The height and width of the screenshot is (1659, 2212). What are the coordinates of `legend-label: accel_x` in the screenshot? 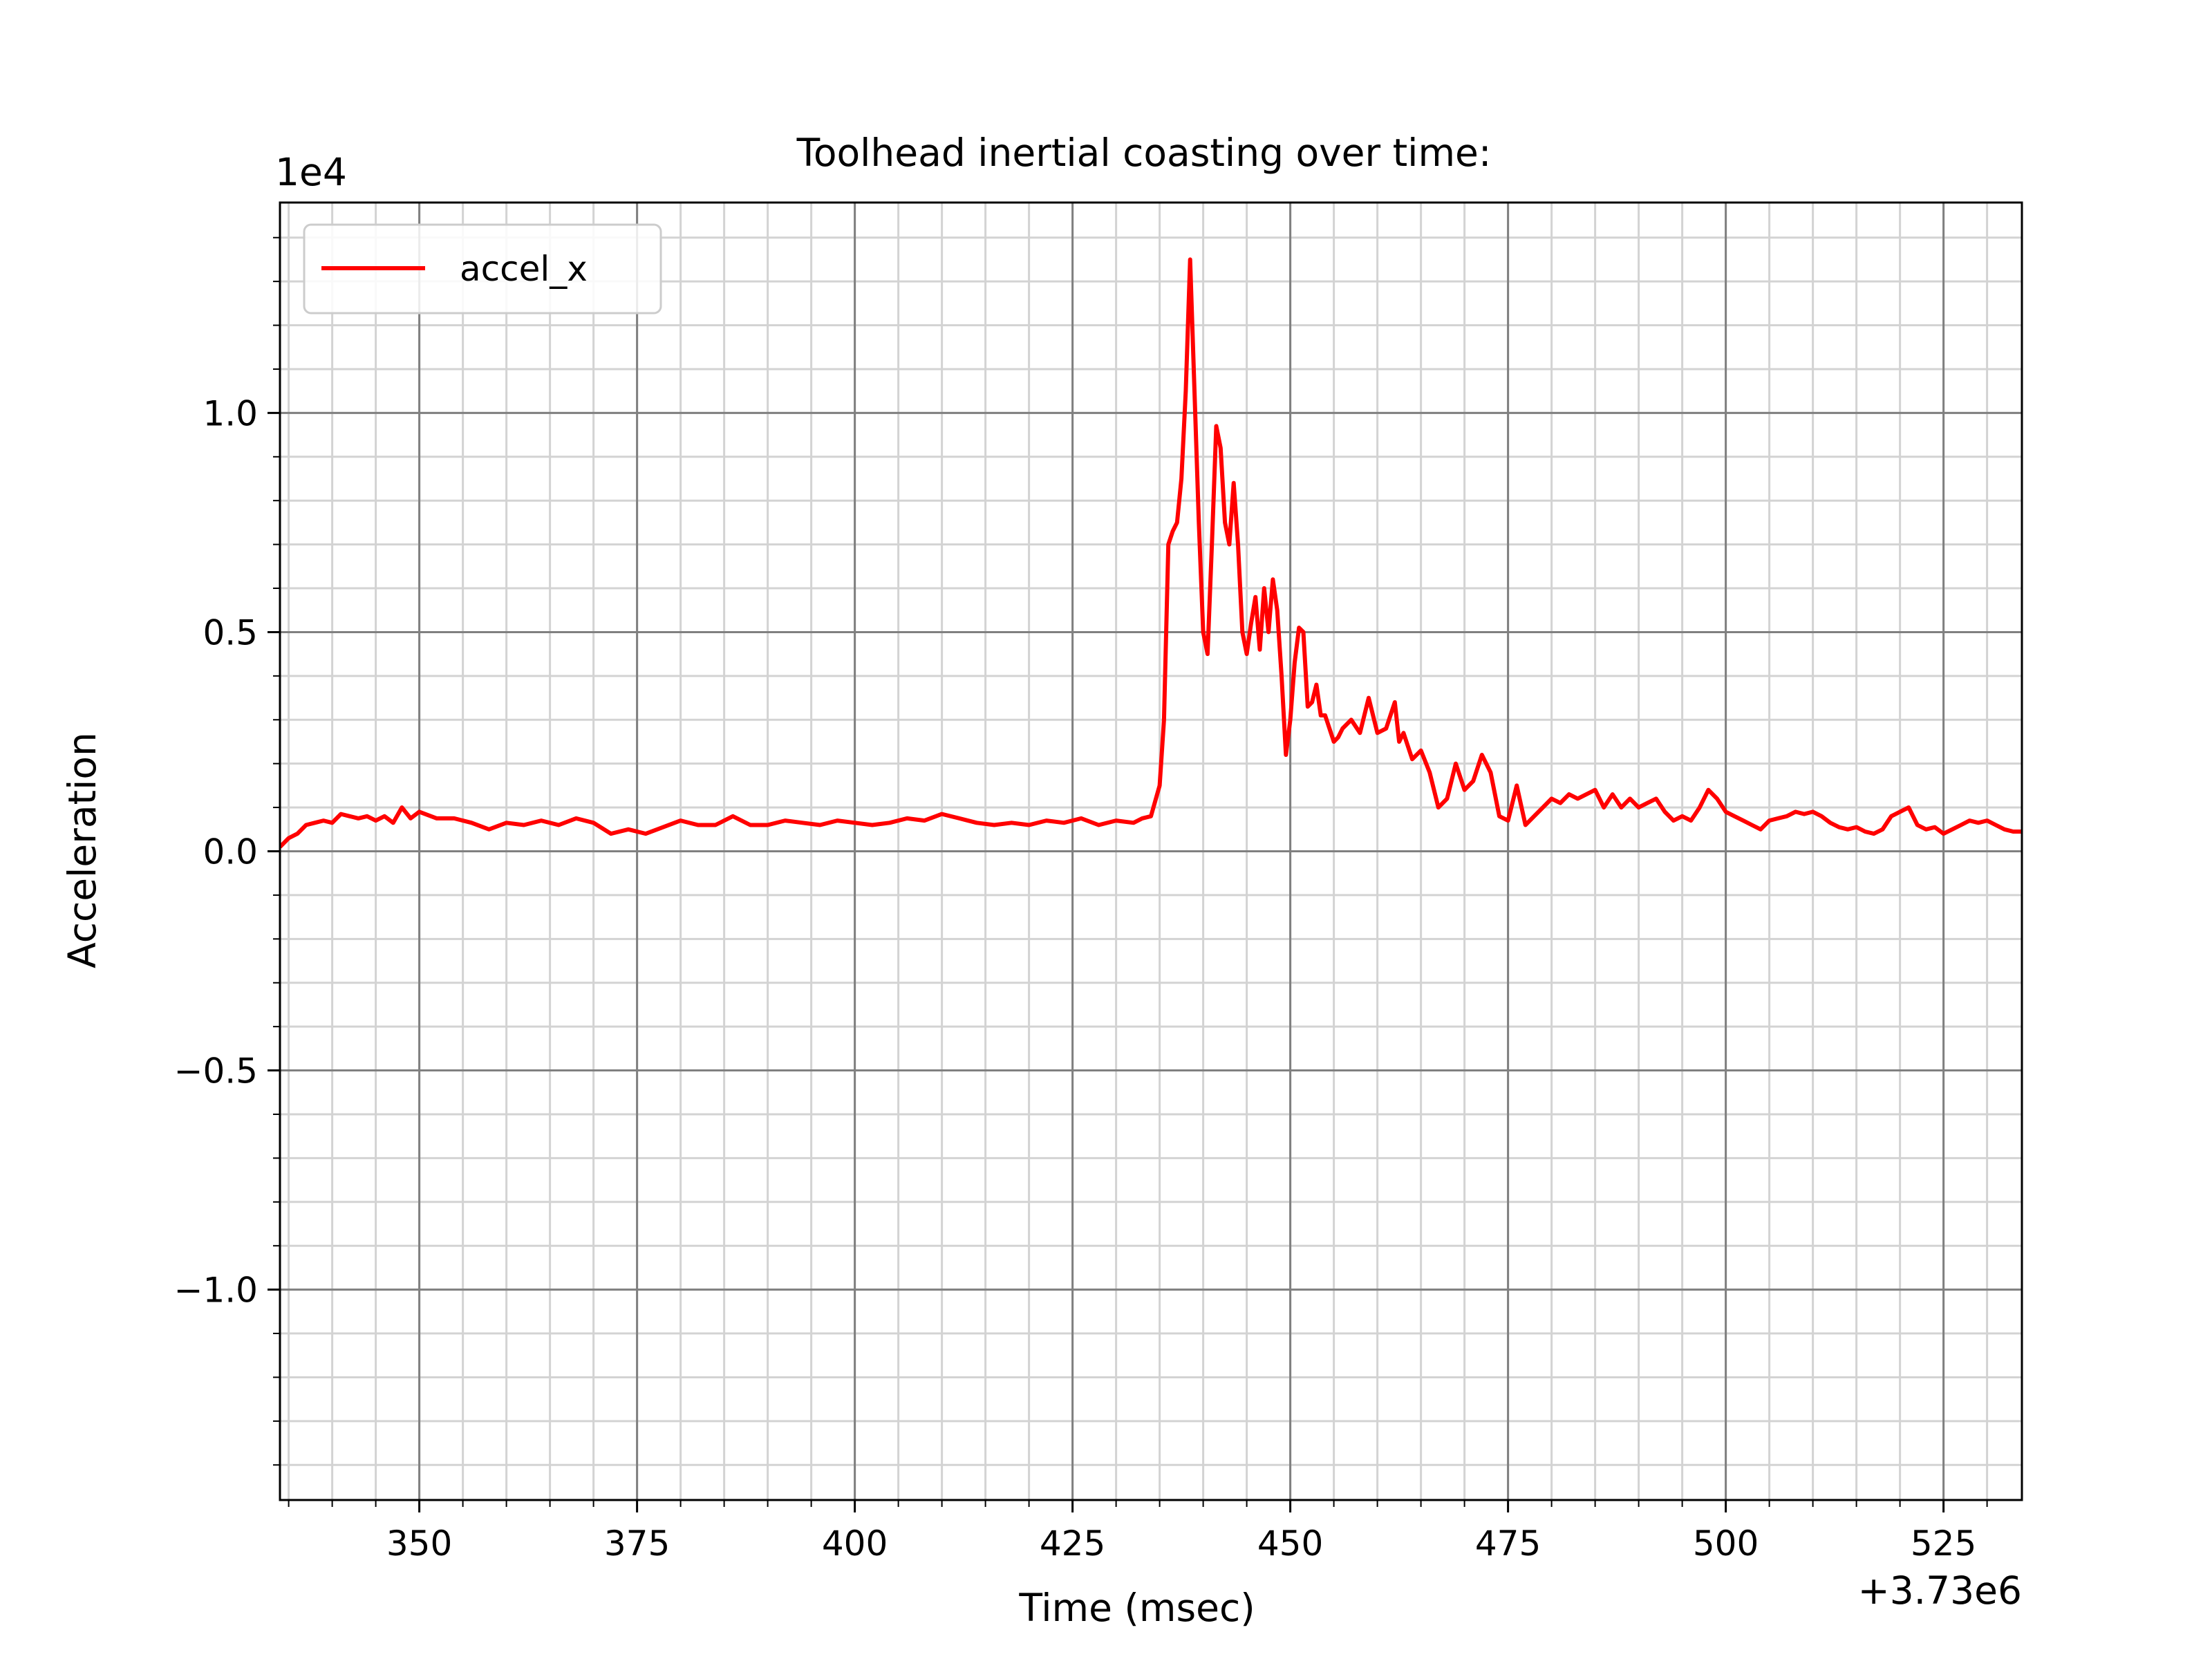 It's located at (524, 269).